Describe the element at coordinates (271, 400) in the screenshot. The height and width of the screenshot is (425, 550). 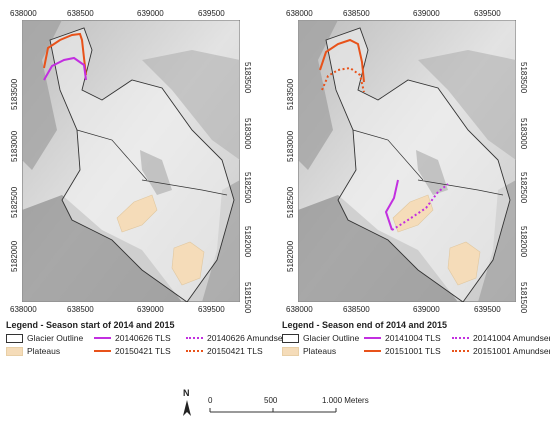
I see `scale-label: 500` at that location.